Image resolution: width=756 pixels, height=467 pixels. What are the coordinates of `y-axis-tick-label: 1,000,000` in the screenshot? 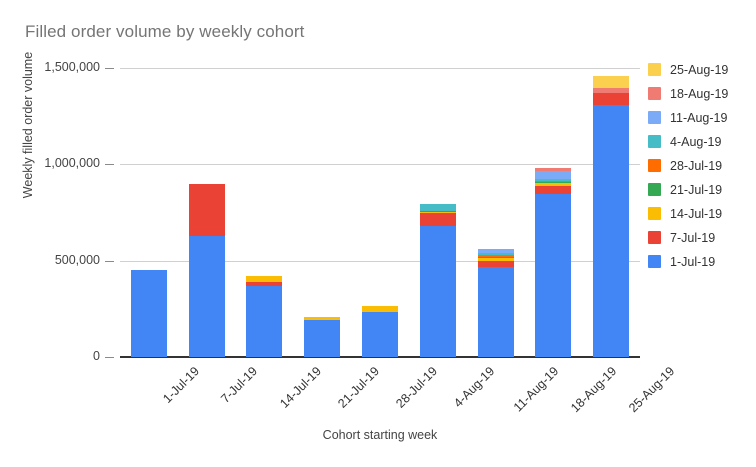 It's located at (72, 163).